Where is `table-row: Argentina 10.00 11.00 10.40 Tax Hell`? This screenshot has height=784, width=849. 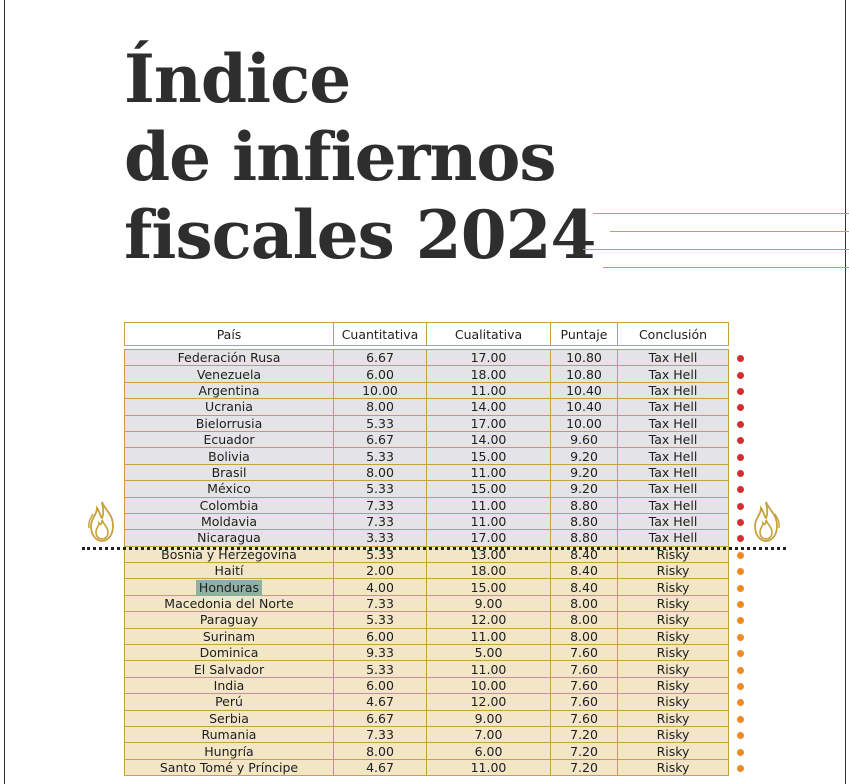
table-row: Argentina 10.00 11.00 10.40 Tax Hell is located at coordinates (438, 390).